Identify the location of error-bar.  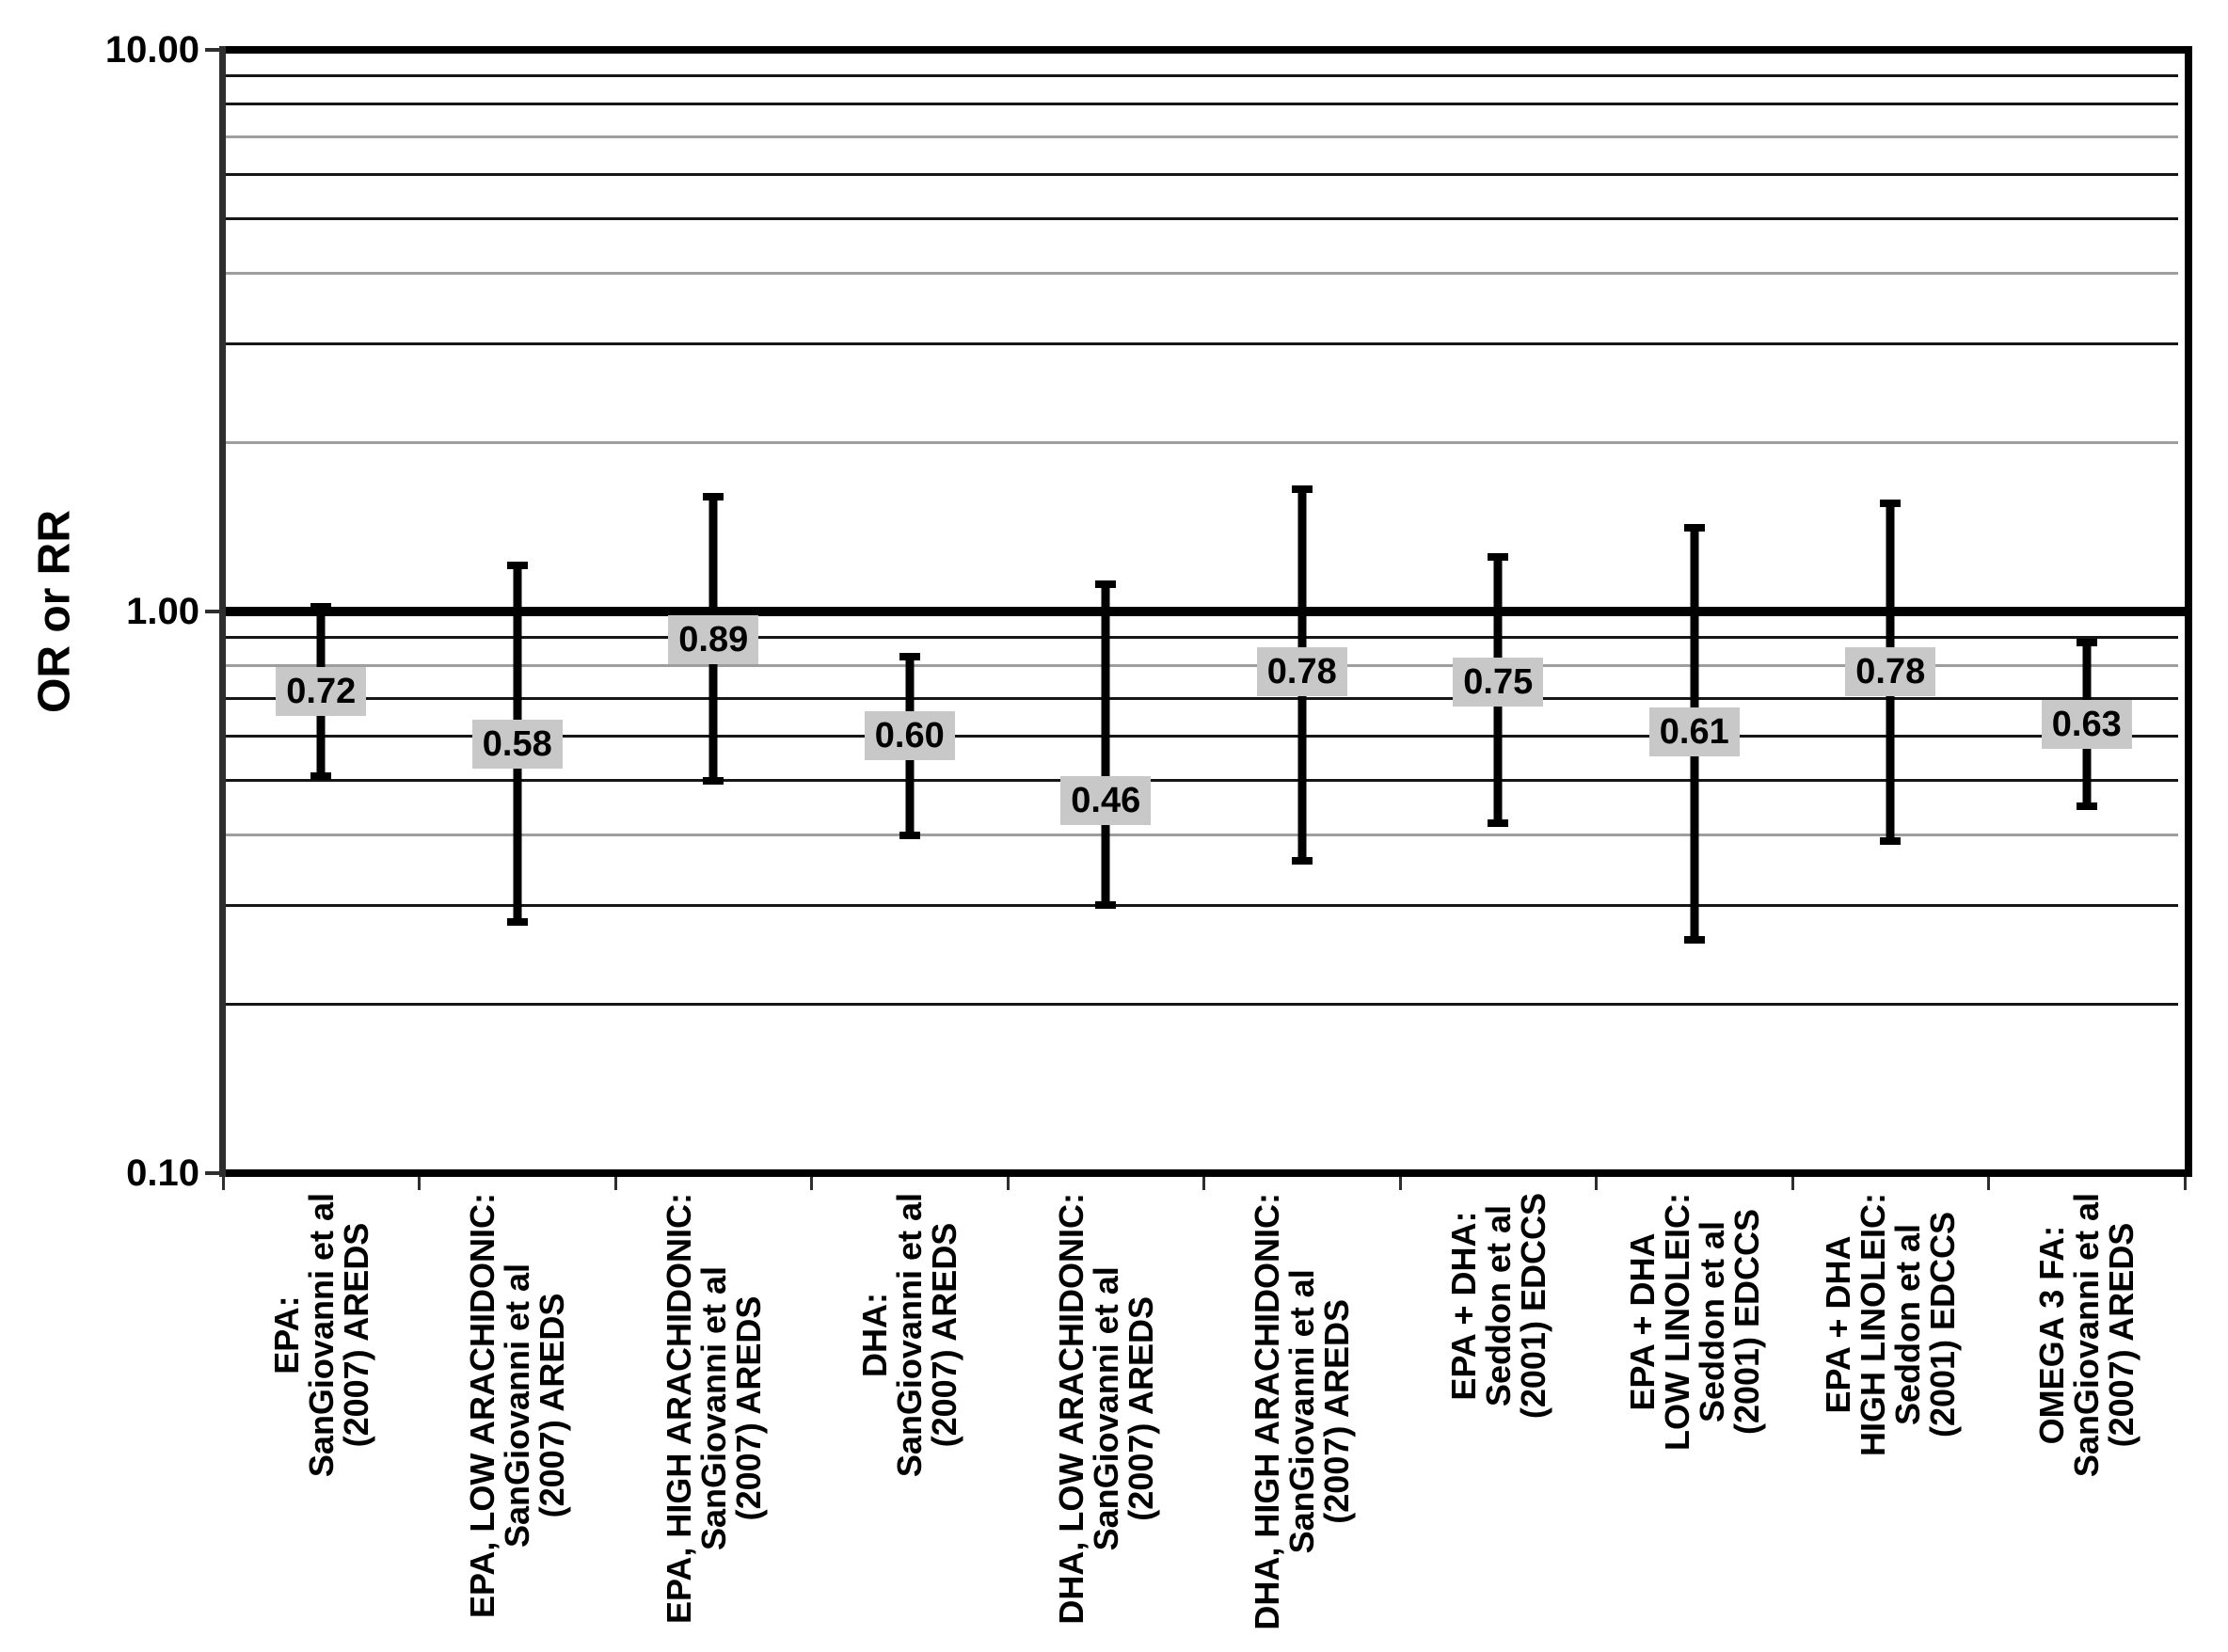
(1105, 744).